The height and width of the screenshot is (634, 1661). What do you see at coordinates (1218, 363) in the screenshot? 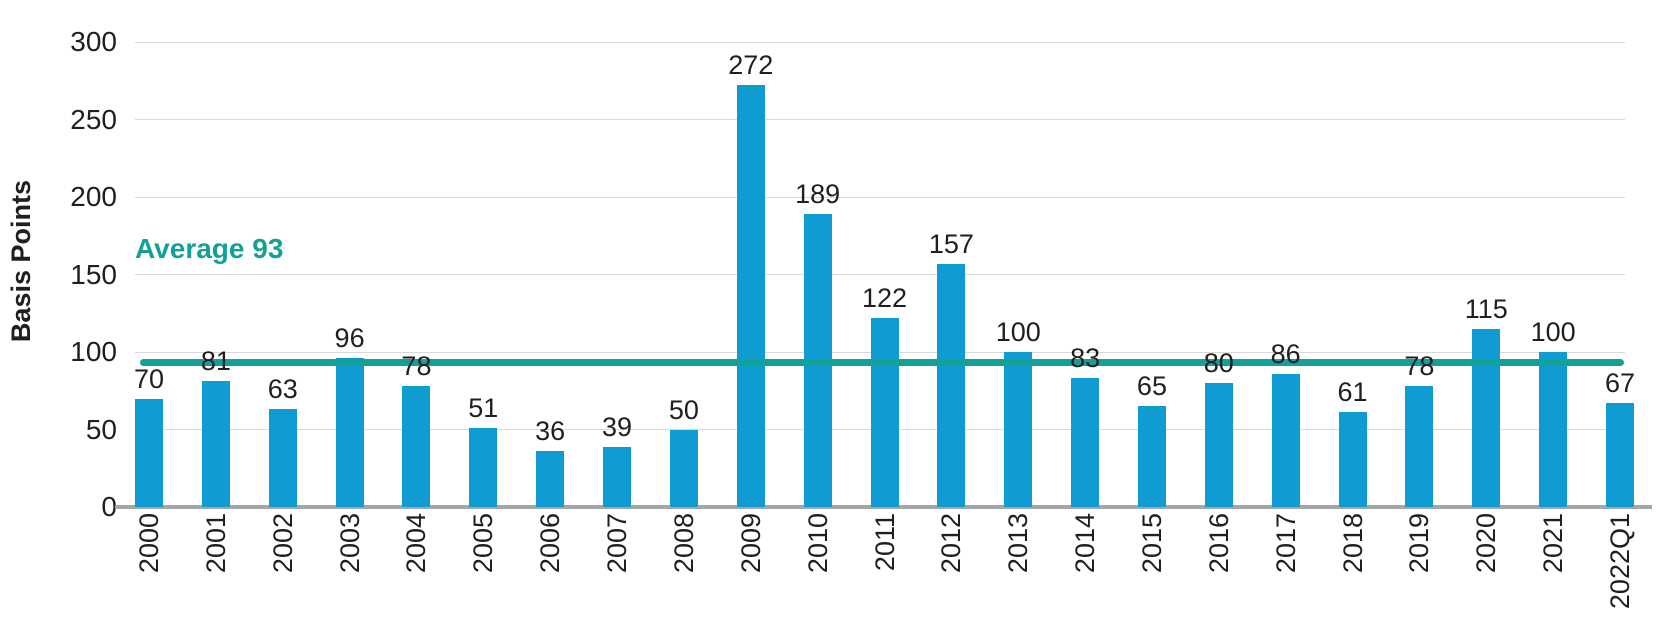
I see `bar-value-label: 80` at bounding box center [1218, 363].